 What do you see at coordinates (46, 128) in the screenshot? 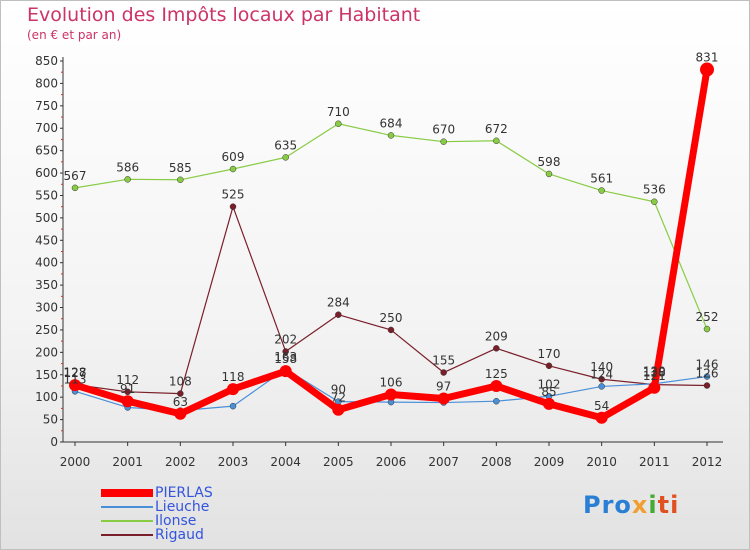
I see `y-tick-label: 700` at bounding box center [46, 128].